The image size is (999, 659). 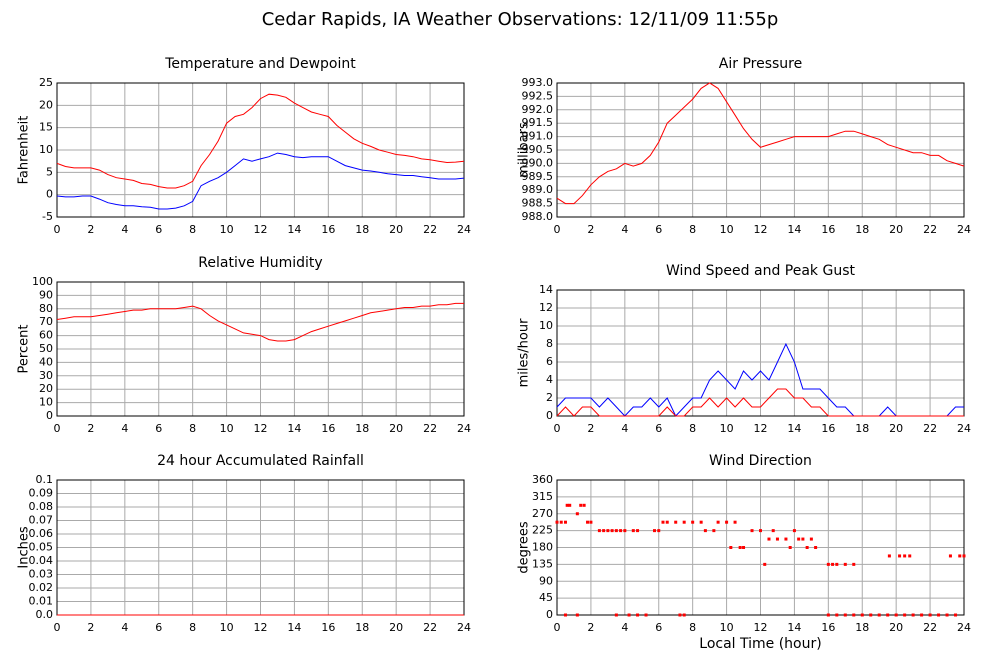 What do you see at coordinates (524, 547) in the screenshot?
I see `y-axis-label: degrees` at bounding box center [524, 547].